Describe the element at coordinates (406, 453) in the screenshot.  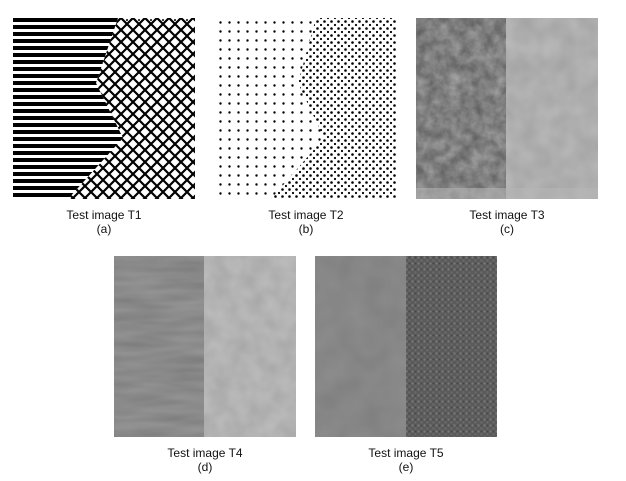
I see `caption-title: Test image T5` at that location.